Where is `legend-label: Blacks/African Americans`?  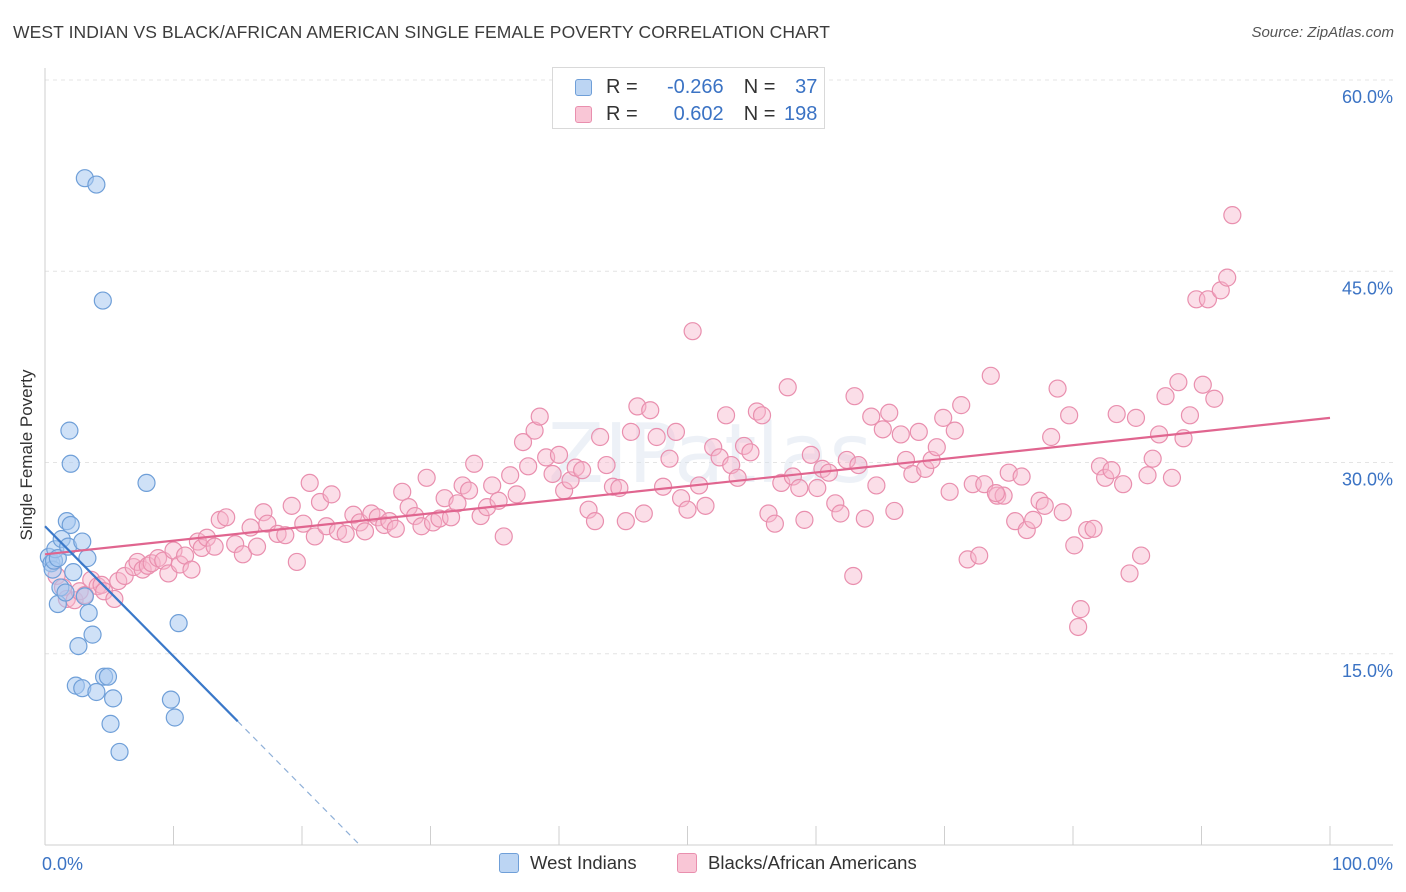
legend-label: Blacks/African Americans is located at coordinates (812, 862).